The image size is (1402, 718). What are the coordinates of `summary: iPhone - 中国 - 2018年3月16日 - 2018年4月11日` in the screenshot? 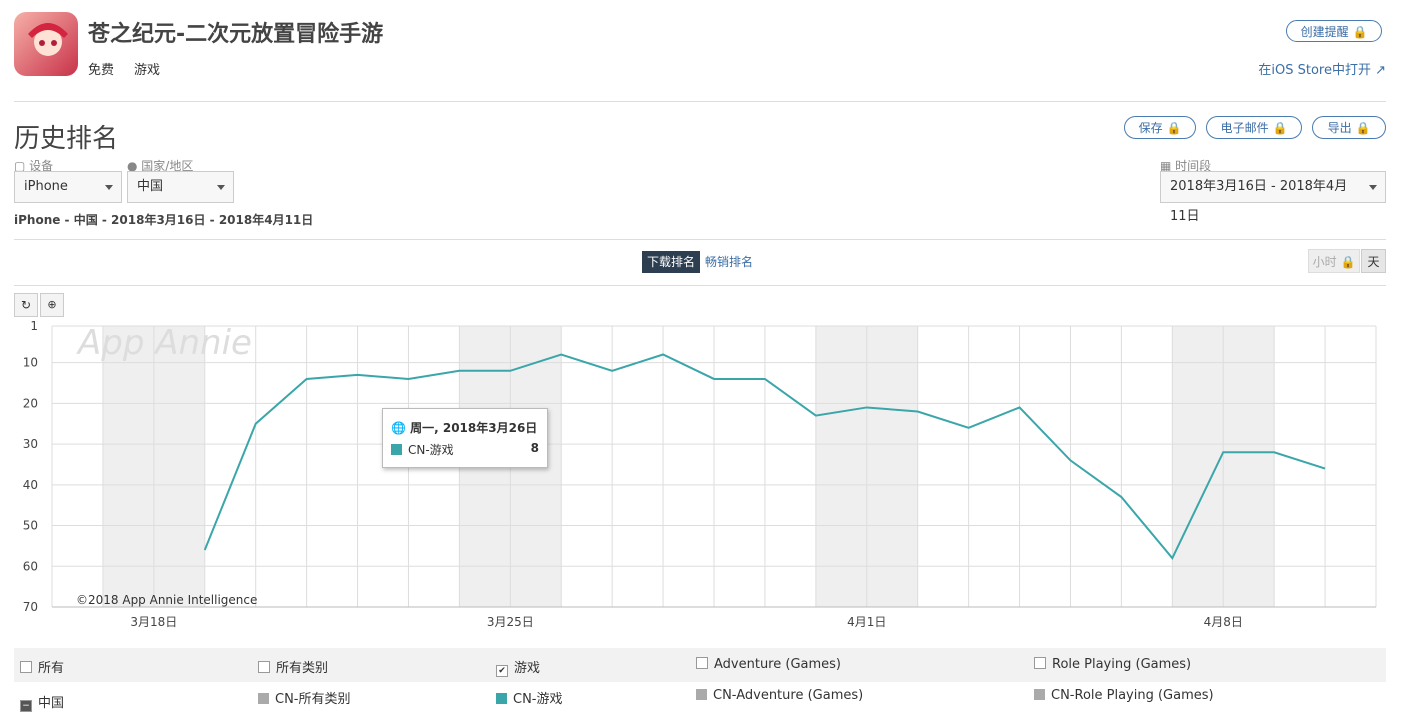 It's located at (164, 220).